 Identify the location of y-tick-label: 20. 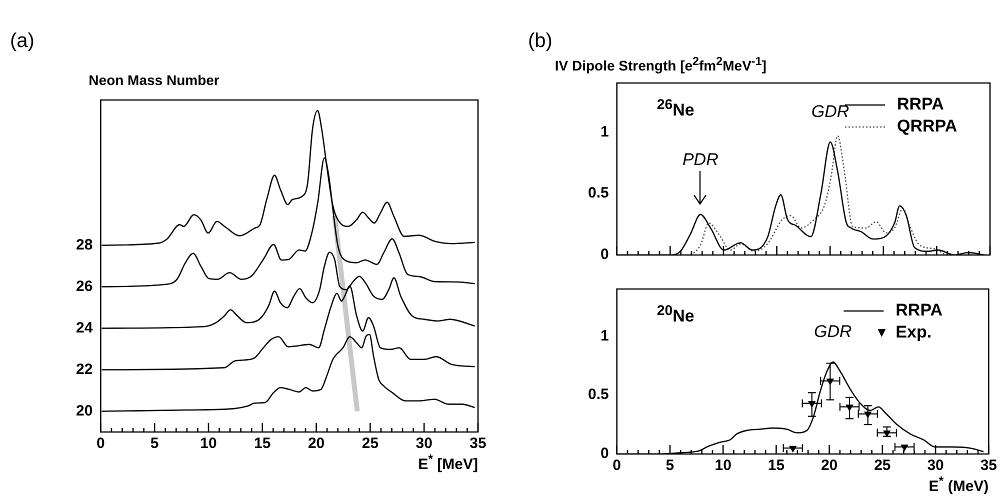
(84, 411).